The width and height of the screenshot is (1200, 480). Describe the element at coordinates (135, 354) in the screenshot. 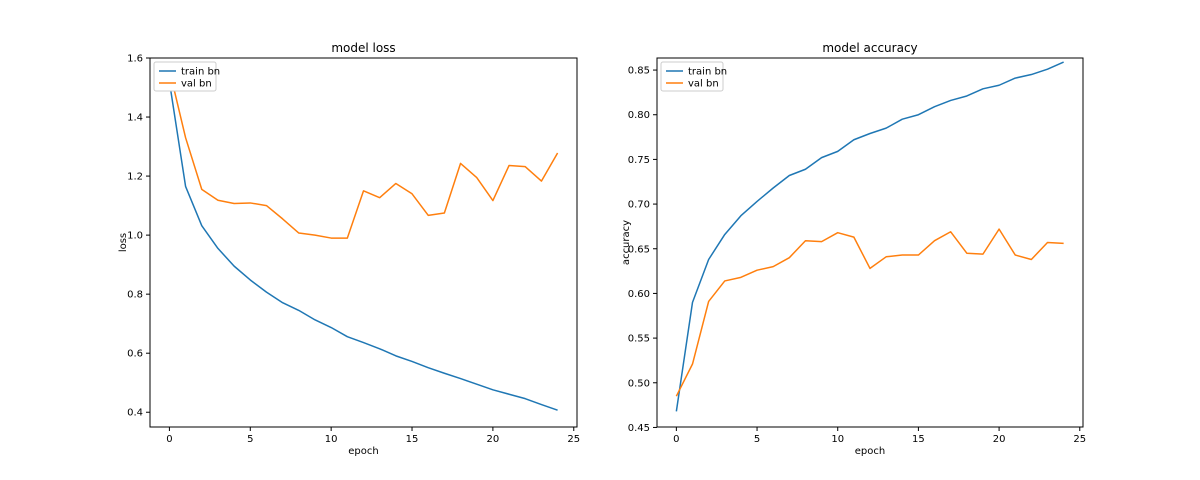

I see `y-tick-label: 0.6` at that location.